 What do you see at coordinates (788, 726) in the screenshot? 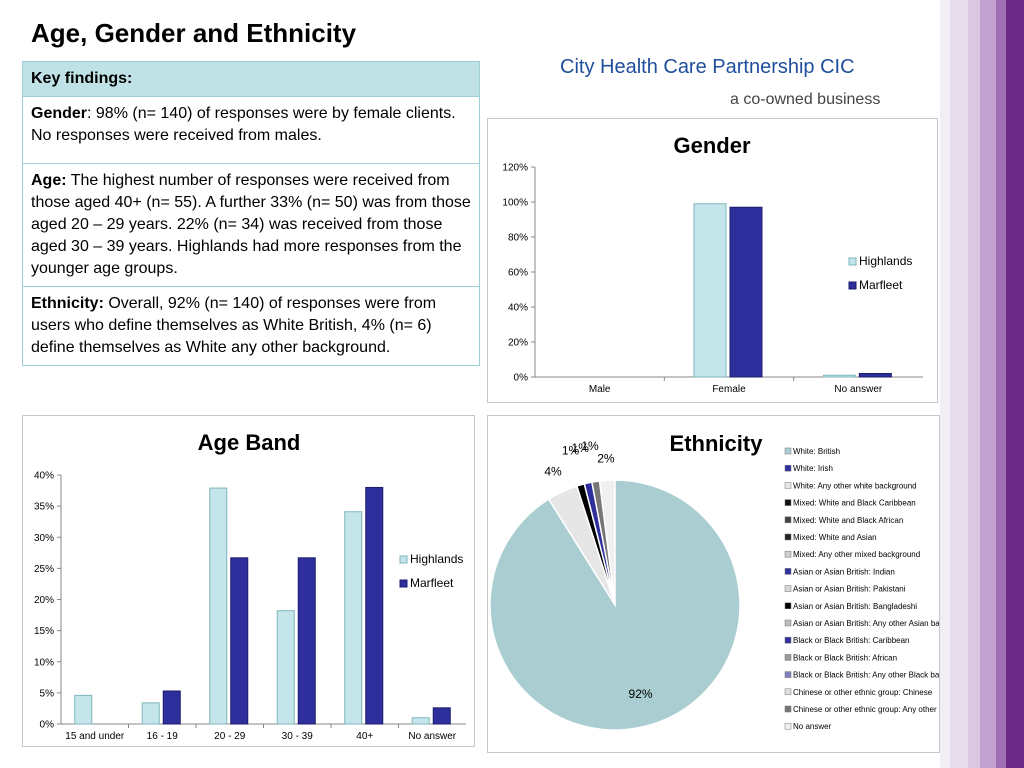
I see `legend-swatch-no-answer` at bounding box center [788, 726].